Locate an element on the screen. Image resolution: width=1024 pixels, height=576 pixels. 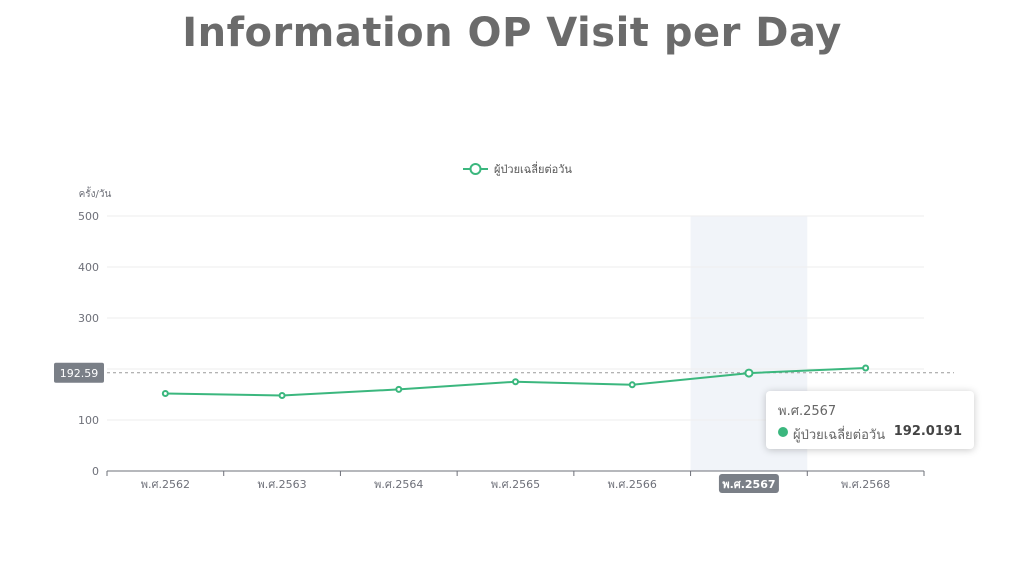
y-tick-label: 500 is located at coordinates (88, 216).